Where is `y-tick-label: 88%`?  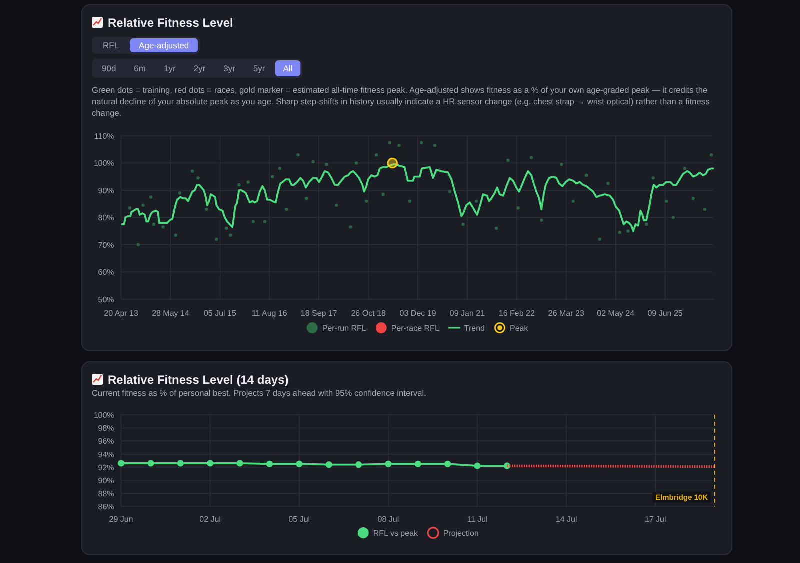
y-tick-label: 88% is located at coordinates (106, 494).